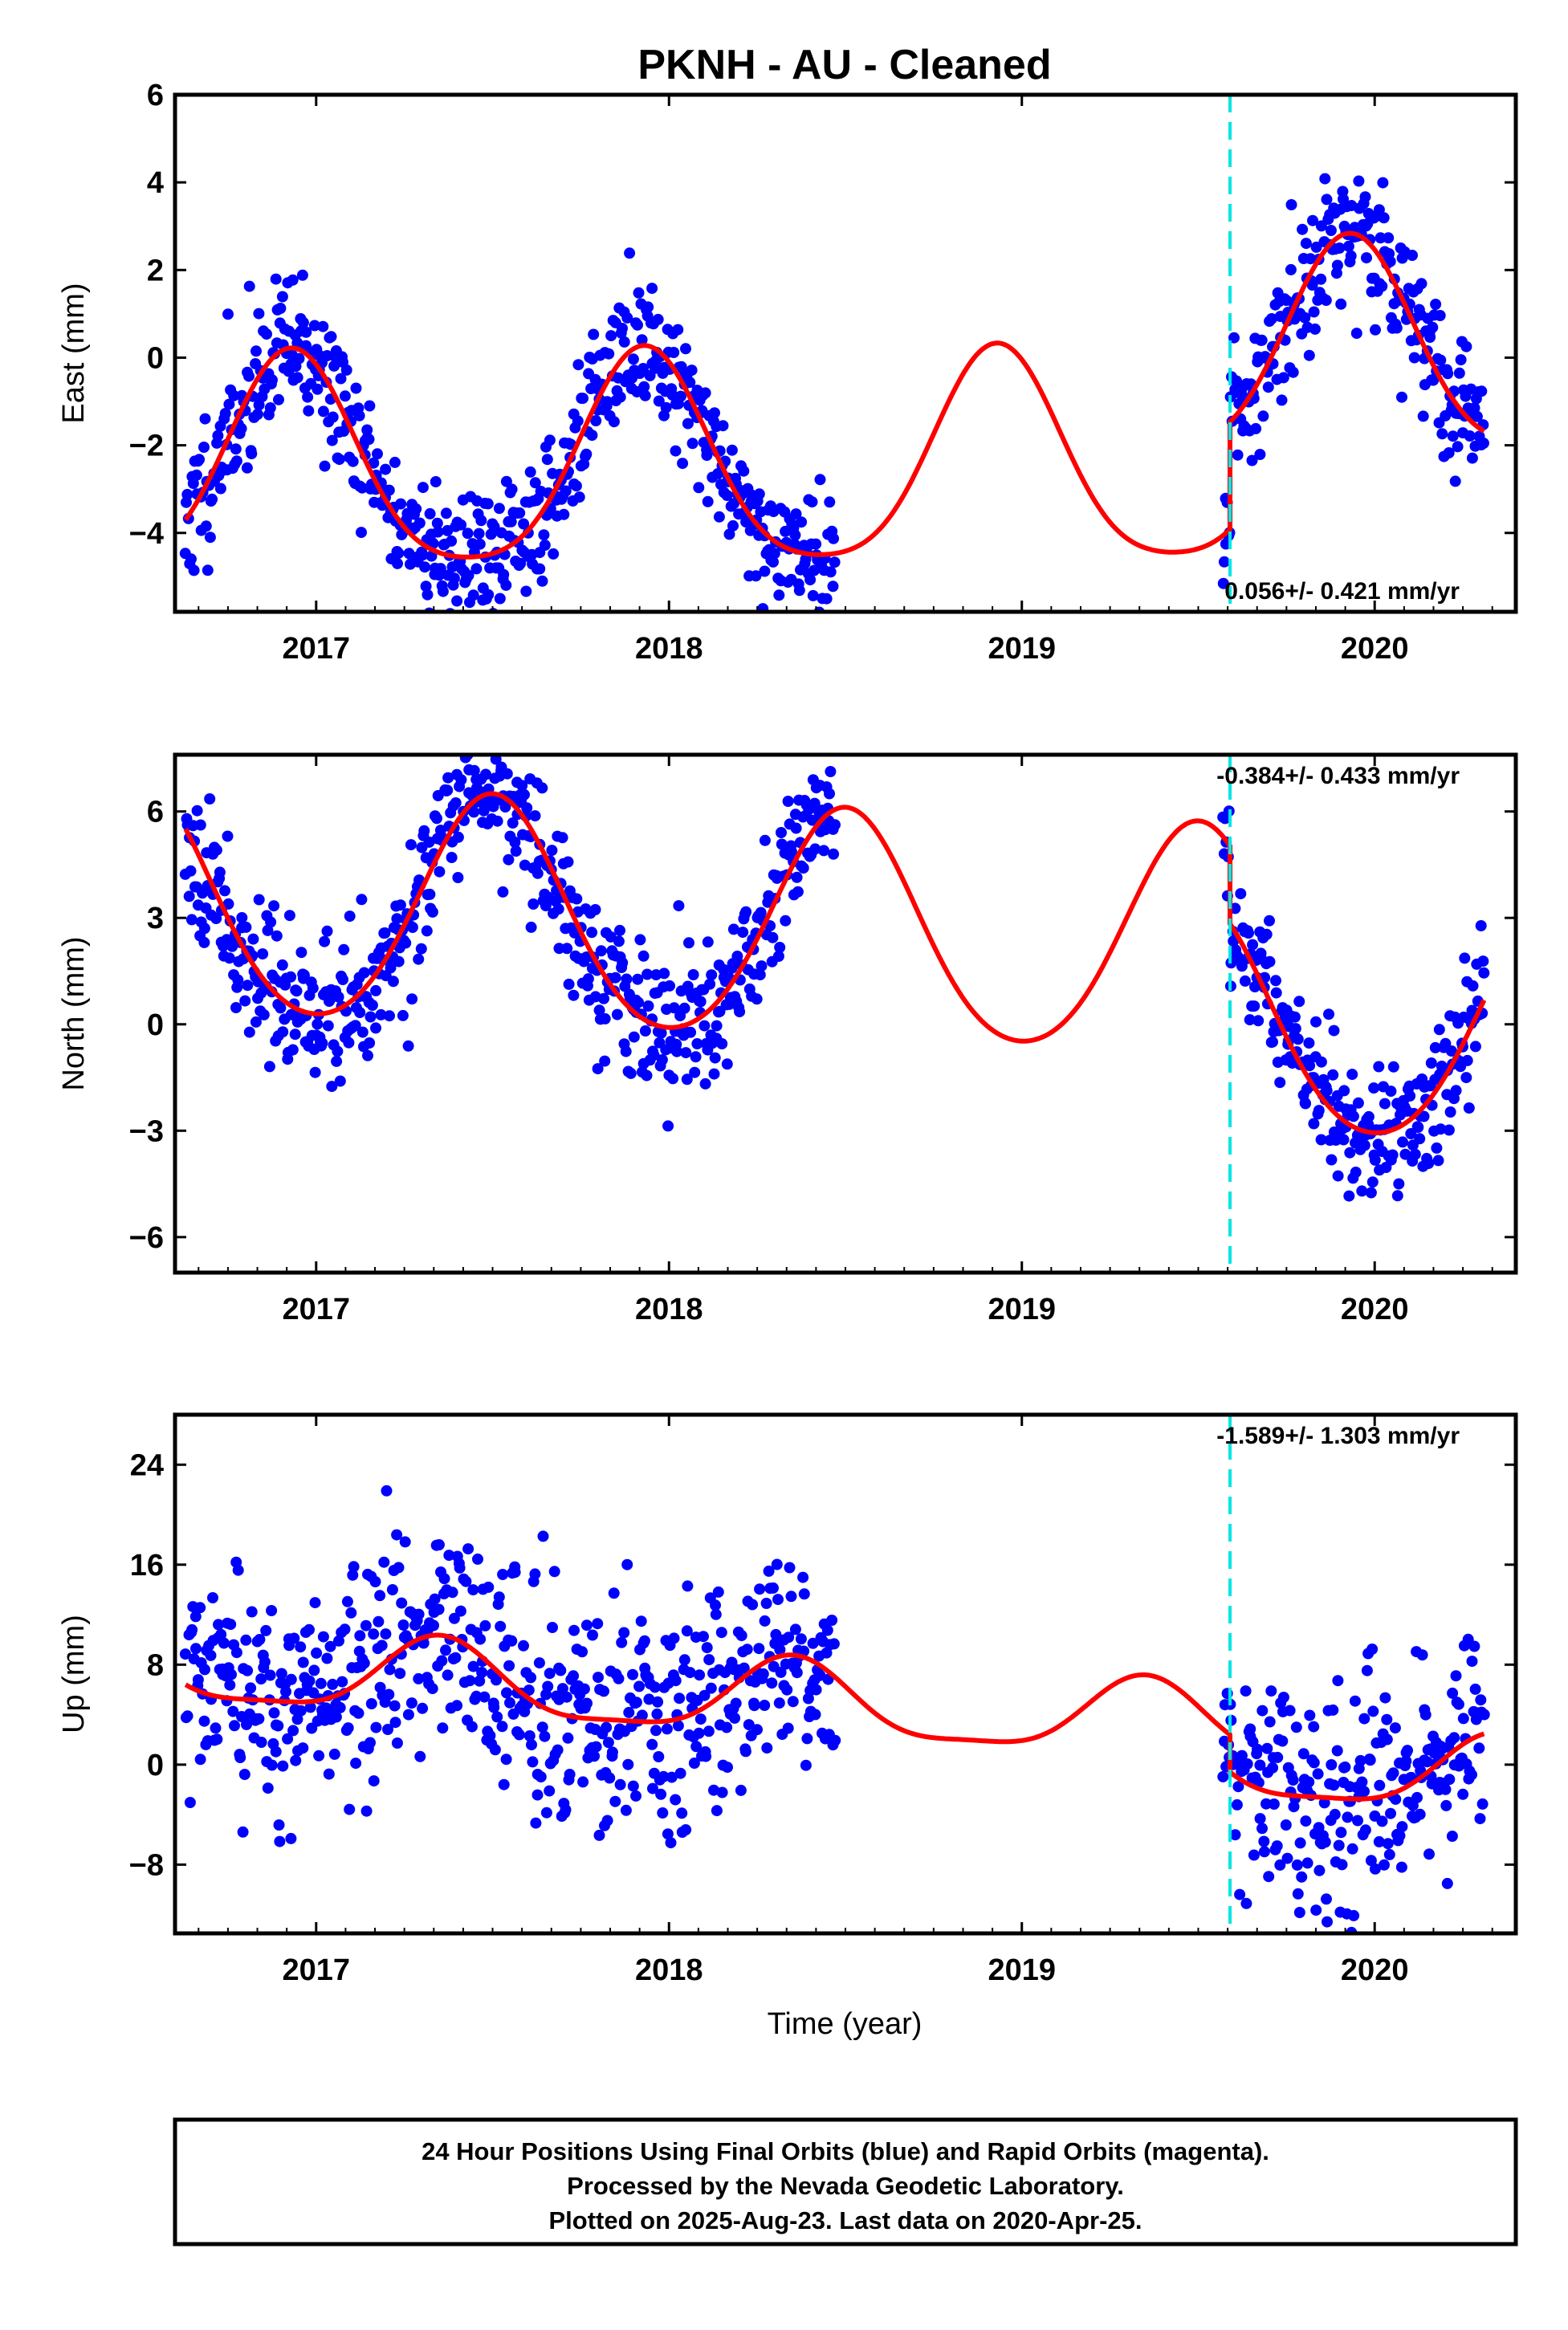 The height and width of the screenshot is (2330, 1568). I want to click on model-curve, so click(834, 395).